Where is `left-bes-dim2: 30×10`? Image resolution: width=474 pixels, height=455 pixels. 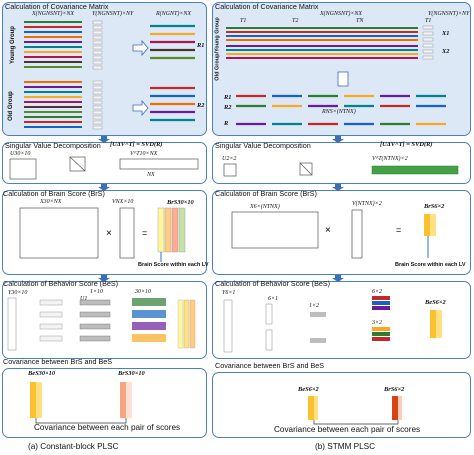 left-bes-dim2: 30×10 is located at coordinates (143, 292).